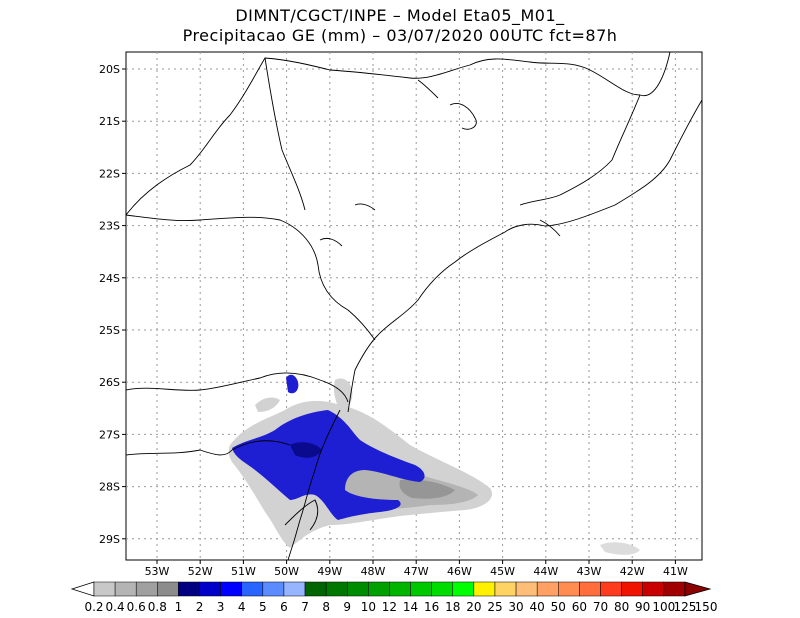 The width and height of the screenshot is (800, 618). I want to click on lat-label: 20S, so click(109, 69).